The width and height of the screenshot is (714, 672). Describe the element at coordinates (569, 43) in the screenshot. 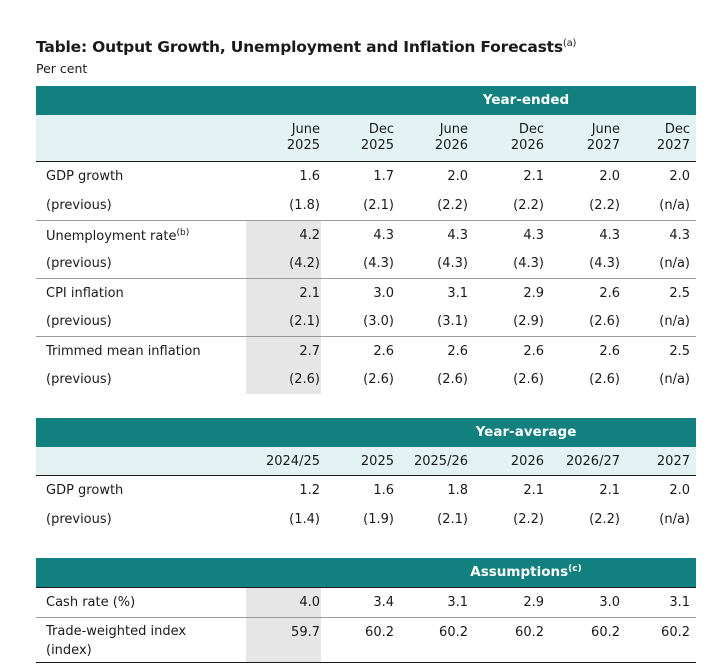

I see `title-footnote-marker: (a)` at that location.